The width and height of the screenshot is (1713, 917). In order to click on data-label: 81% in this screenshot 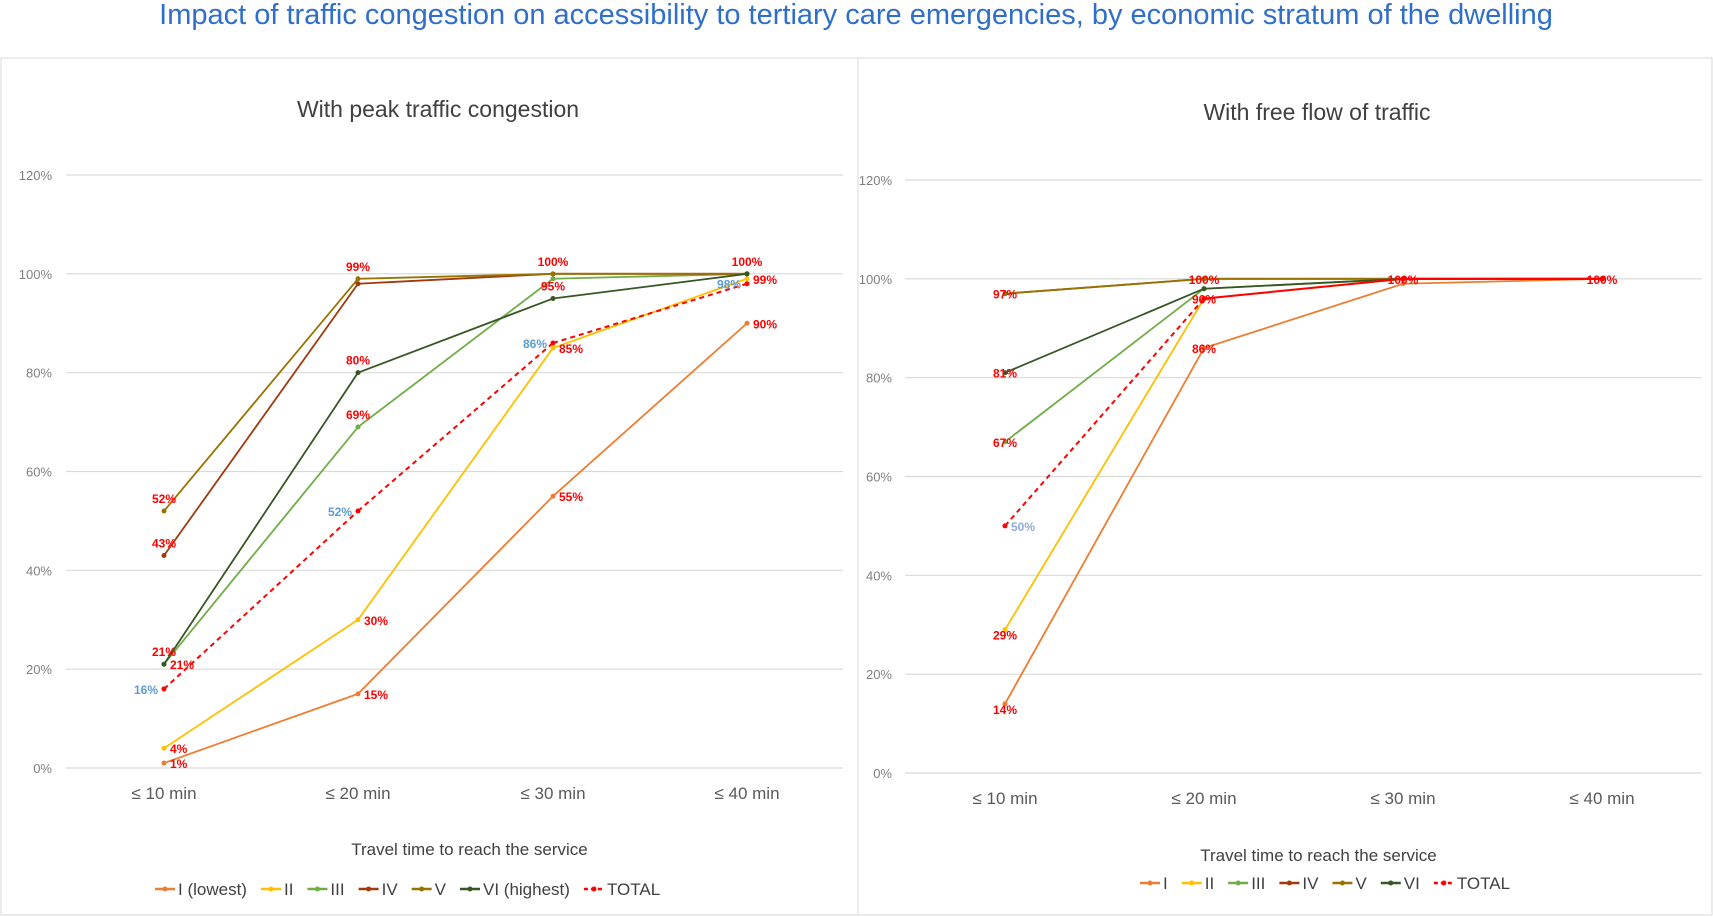, I will do `click(1005, 374)`.